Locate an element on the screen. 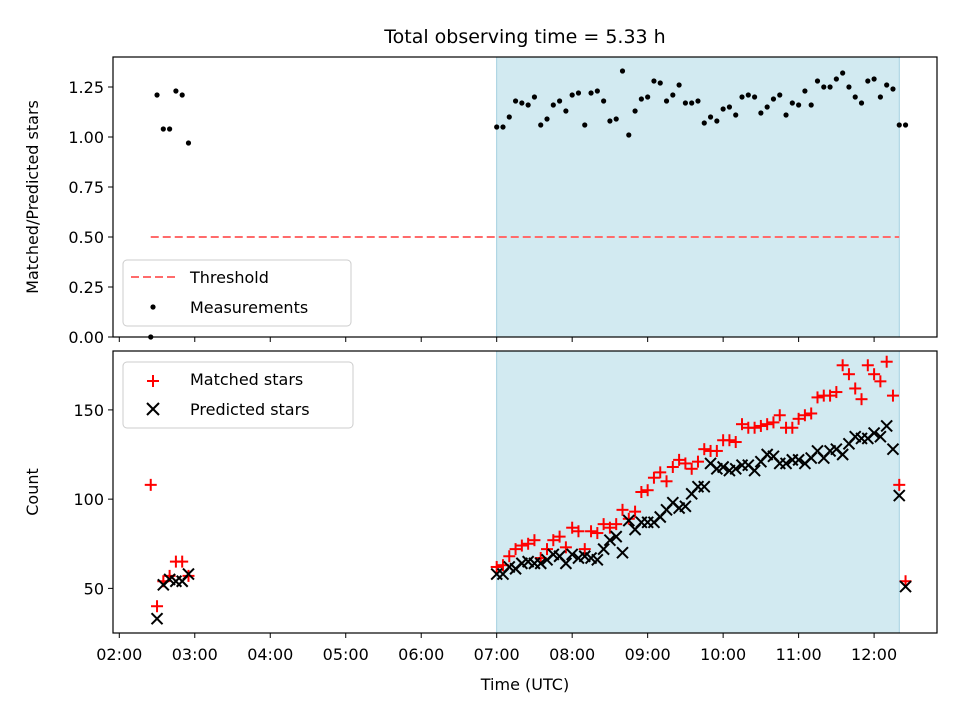 This screenshot has height=720, width=960. x-tick-label: 07:00 is located at coordinates (497, 654).